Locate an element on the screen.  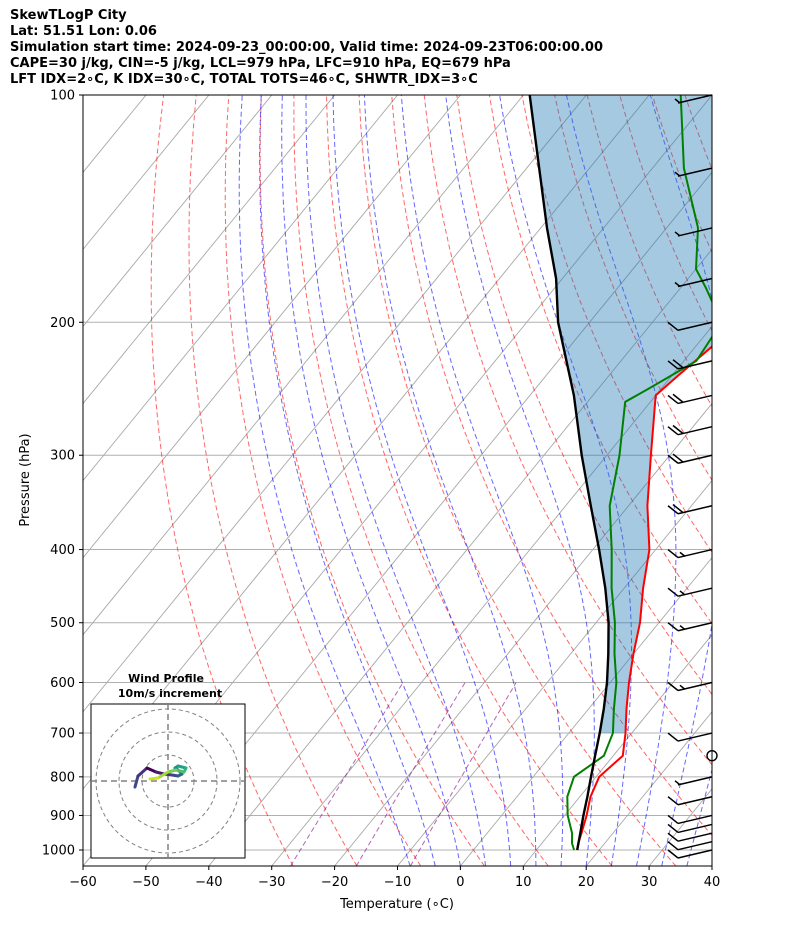
parcel-line is located at coordinates (569, 473).